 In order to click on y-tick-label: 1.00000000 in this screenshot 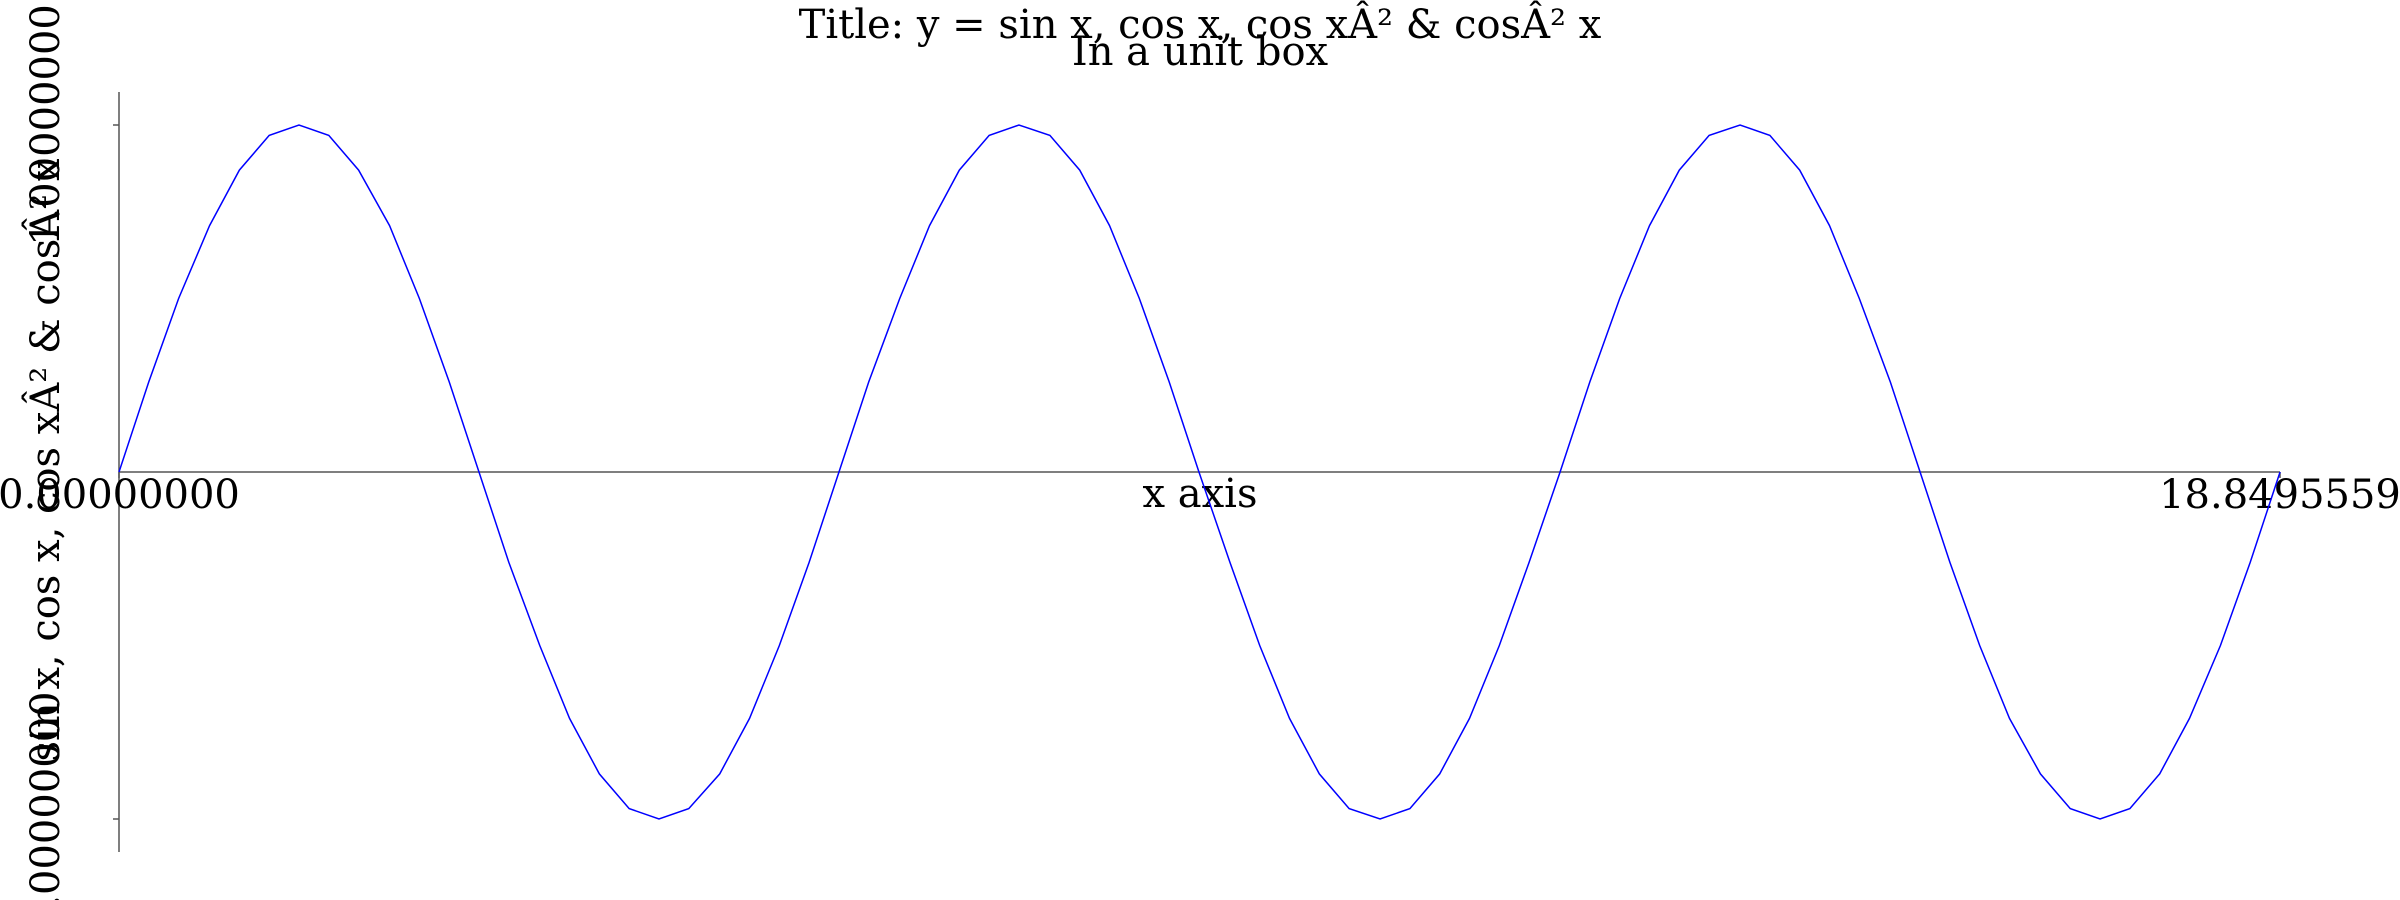, I will do `click(46, 125)`.